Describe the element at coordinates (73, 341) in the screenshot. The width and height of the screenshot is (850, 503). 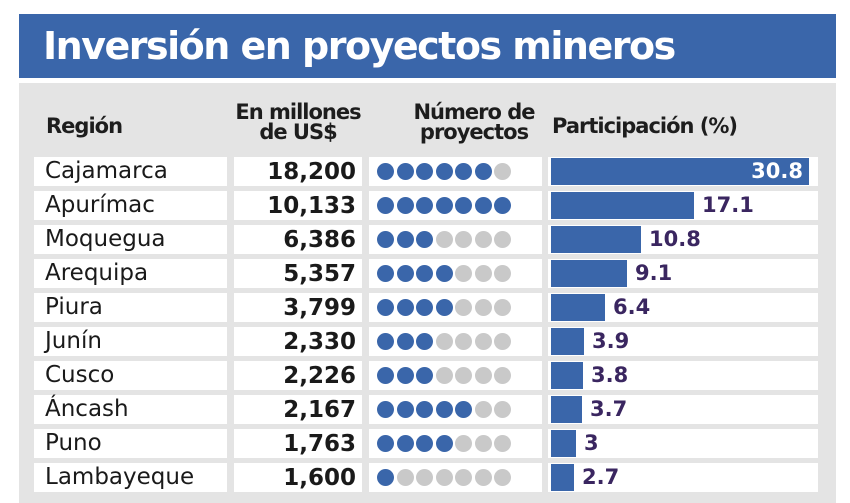
I see `region-label: Junín` at that location.